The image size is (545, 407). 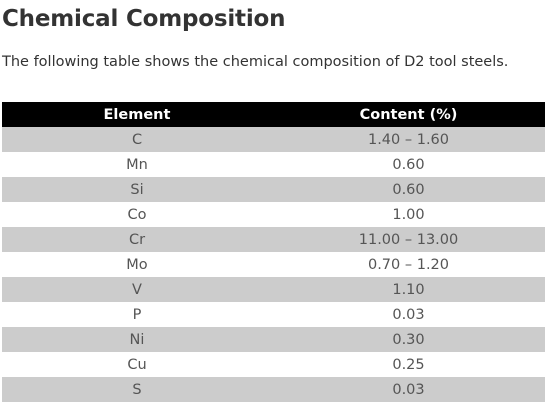 I want to click on table-row: Mn 0.60, so click(x=273, y=164).